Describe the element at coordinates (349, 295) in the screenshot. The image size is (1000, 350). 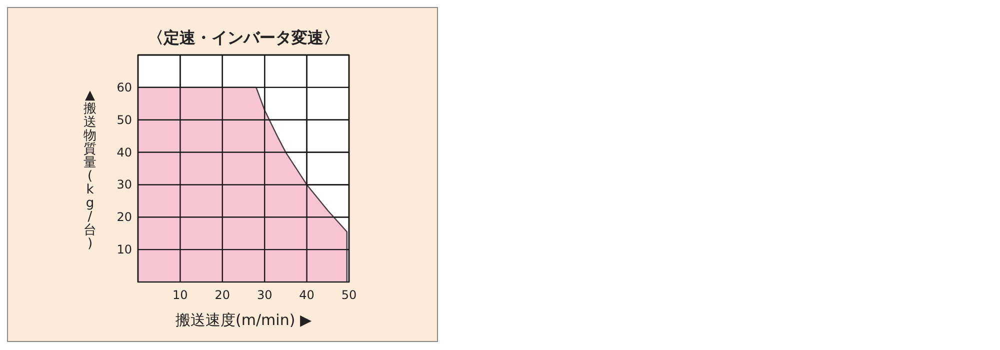
I see `x-tick-label: 50` at that location.